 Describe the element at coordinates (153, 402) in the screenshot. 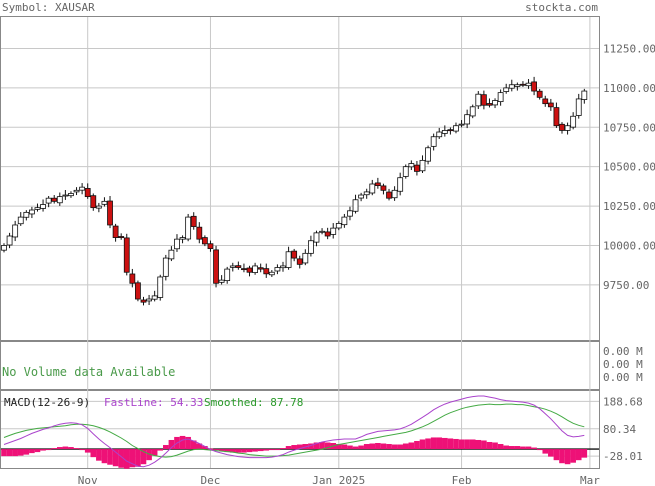

I see `fastline-label: FastLine: 54.33` at that location.